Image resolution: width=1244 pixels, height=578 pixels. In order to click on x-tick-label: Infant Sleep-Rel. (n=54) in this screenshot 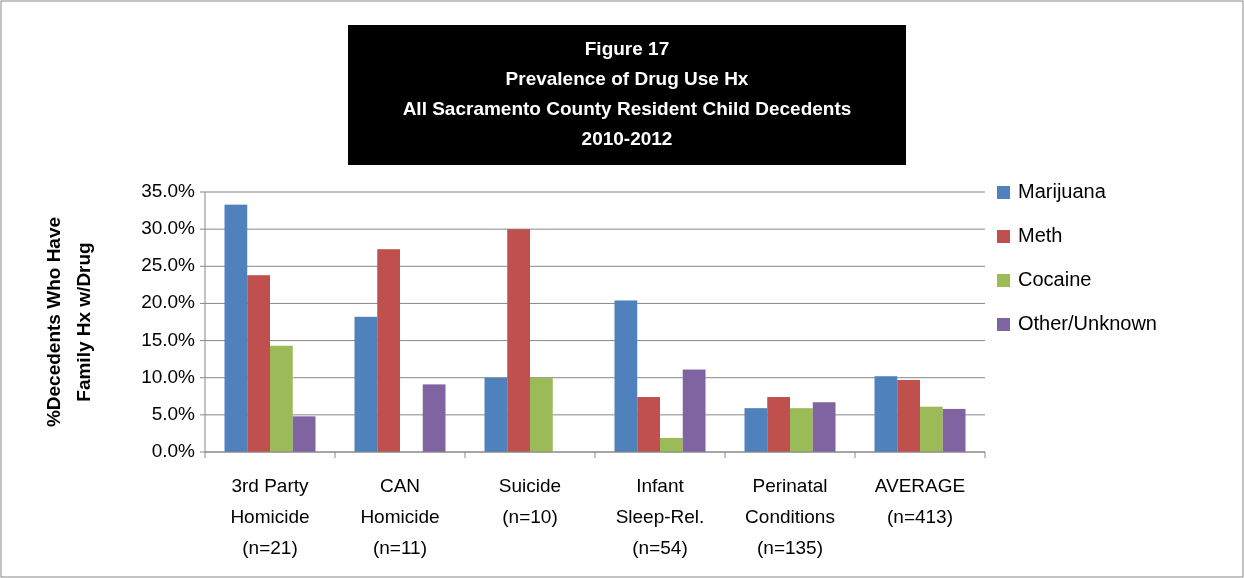, I will do `click(660, 517)`.